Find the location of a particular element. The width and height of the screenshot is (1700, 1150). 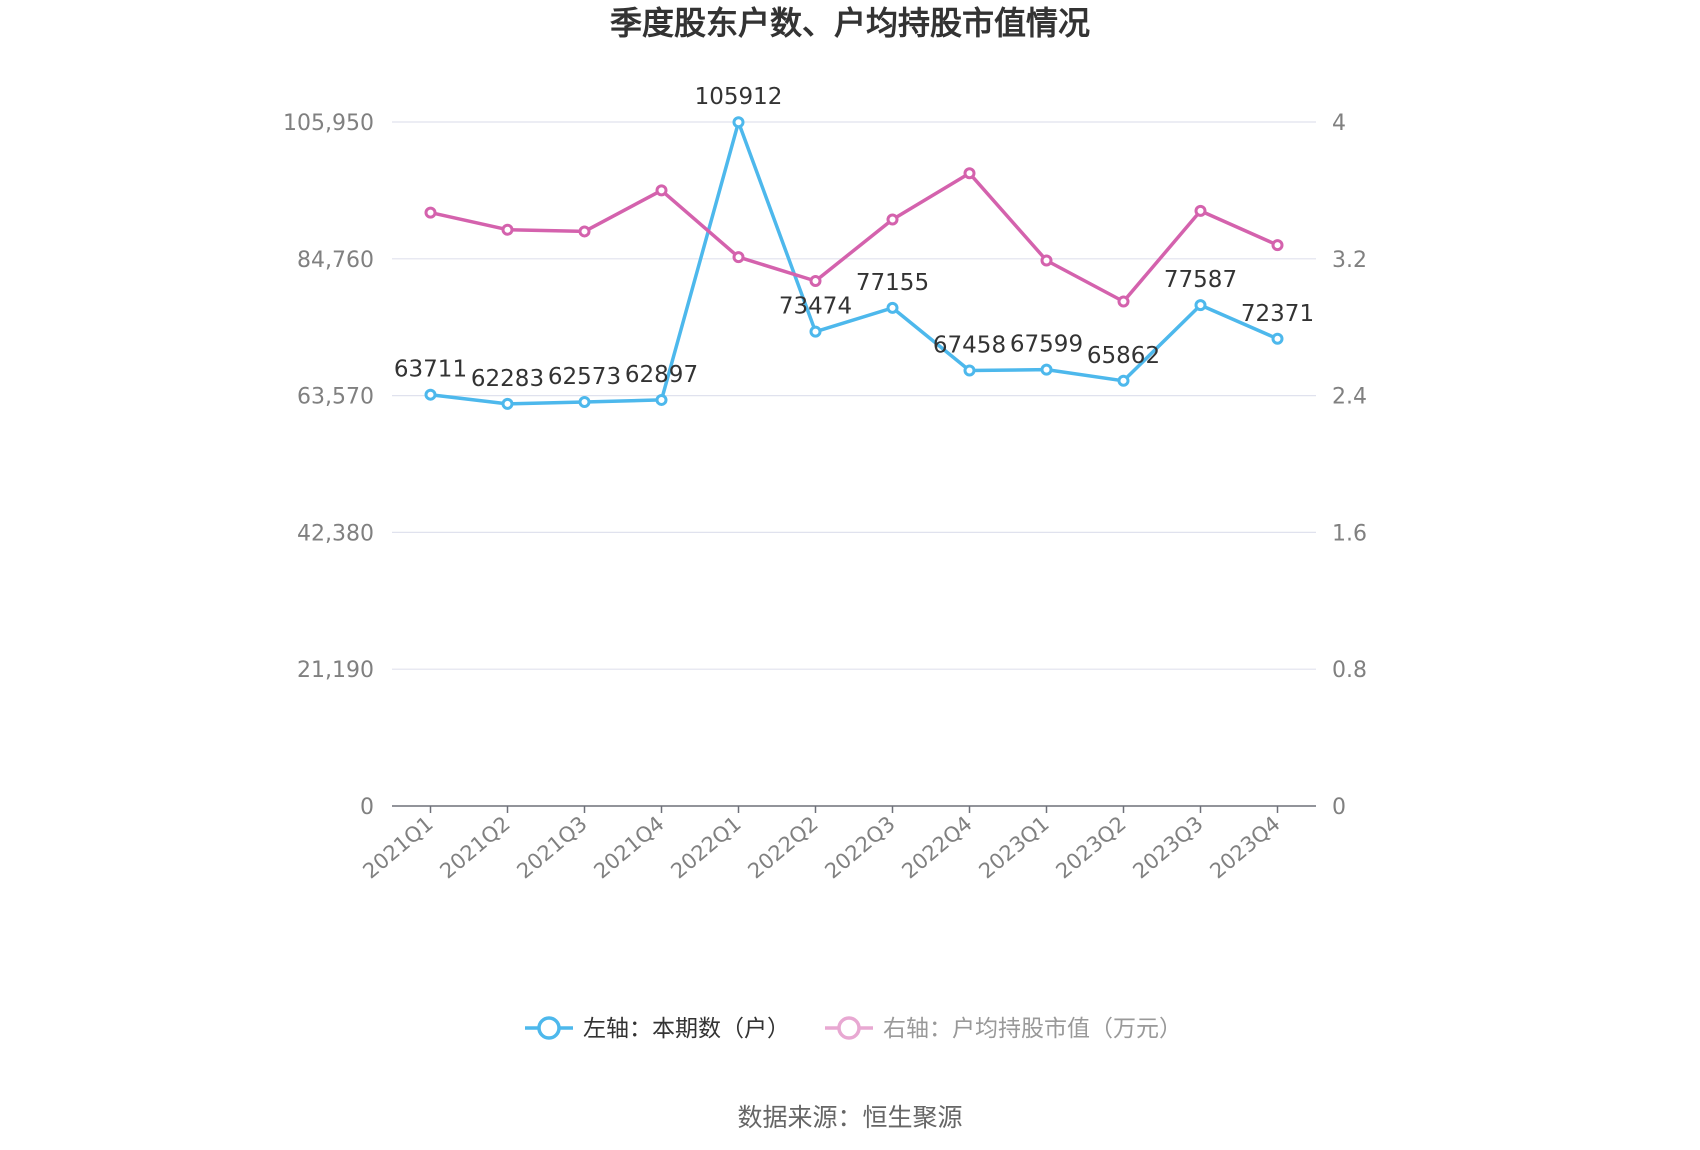

data-label: 63711 is located at coordinates (430, 370).